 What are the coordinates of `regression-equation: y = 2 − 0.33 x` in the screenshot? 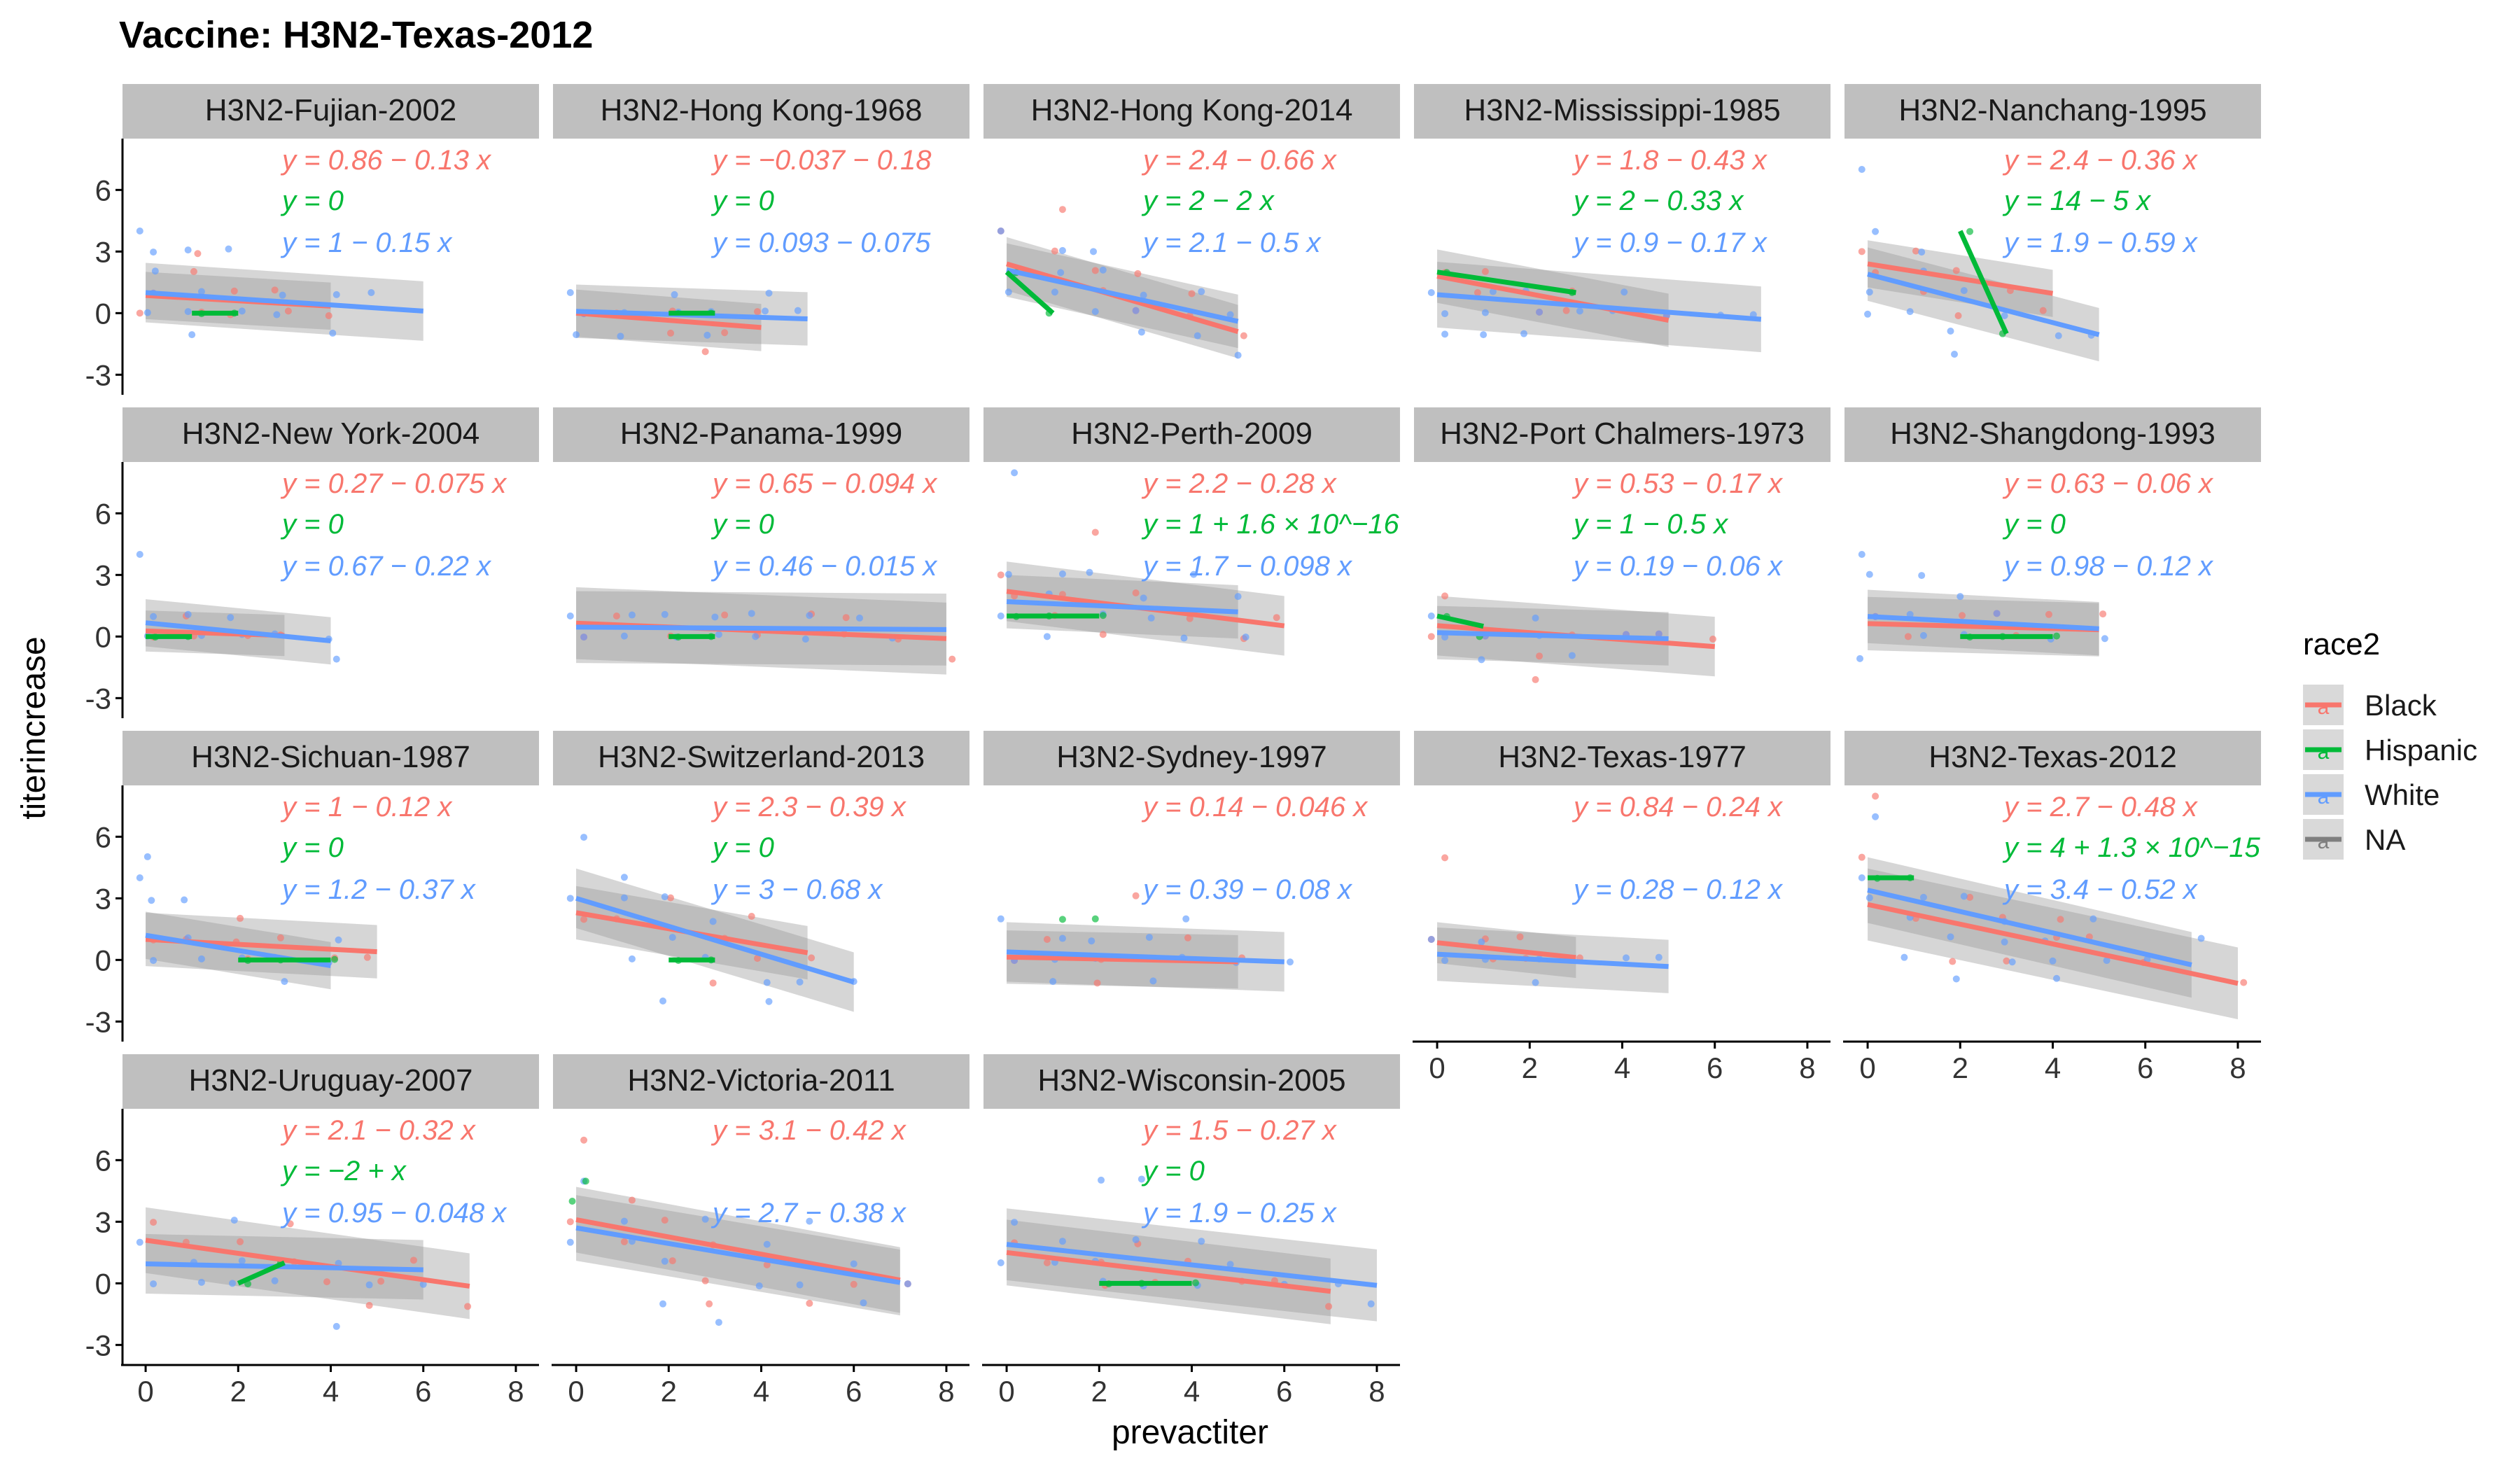 It's located at (1658, 201).